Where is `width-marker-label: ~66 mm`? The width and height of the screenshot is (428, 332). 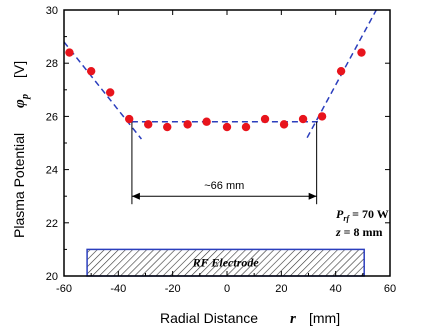
width-marker-label: ~66 mm is located at coordinates (224, 186).